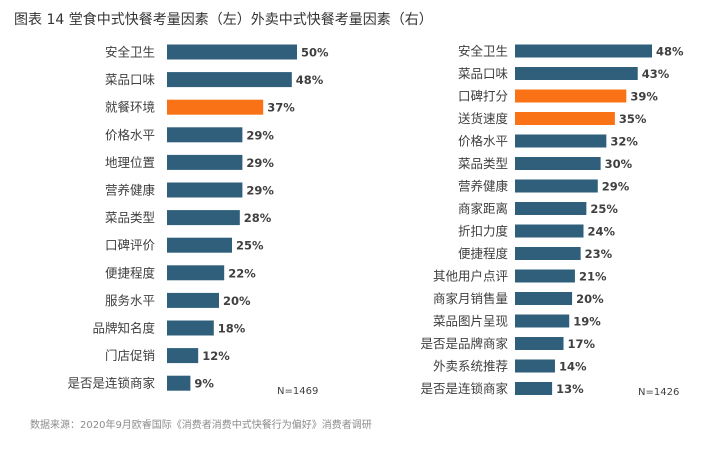 The width and height of the screenshot is (711, 460). Describe the element at coordinates (656, 74) in the screenshot. I see `value-label: 43%` at that location.